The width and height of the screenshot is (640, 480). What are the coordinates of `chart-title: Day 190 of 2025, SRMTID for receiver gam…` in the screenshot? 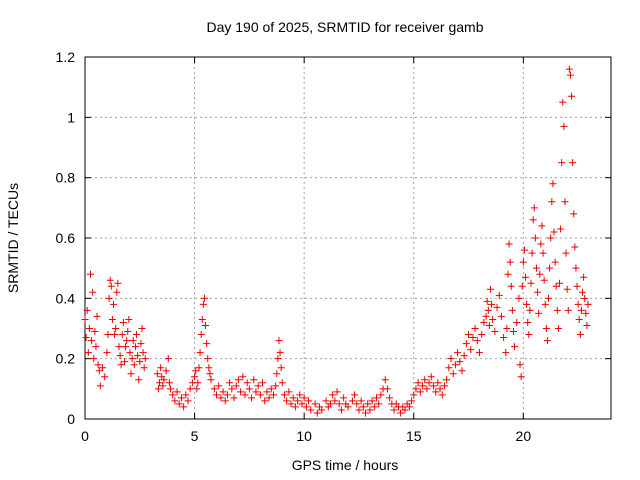 It's located at (344, 27).